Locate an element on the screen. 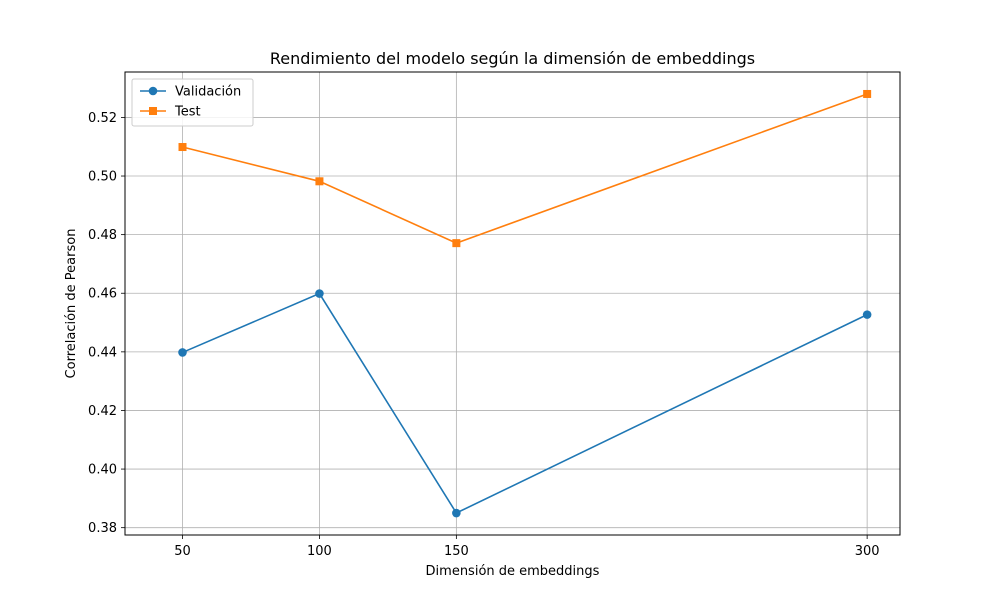 This screenshot has height=600, width=1000. y-axis-title: Correlación de Pearson is located at coordinates (71, 304).